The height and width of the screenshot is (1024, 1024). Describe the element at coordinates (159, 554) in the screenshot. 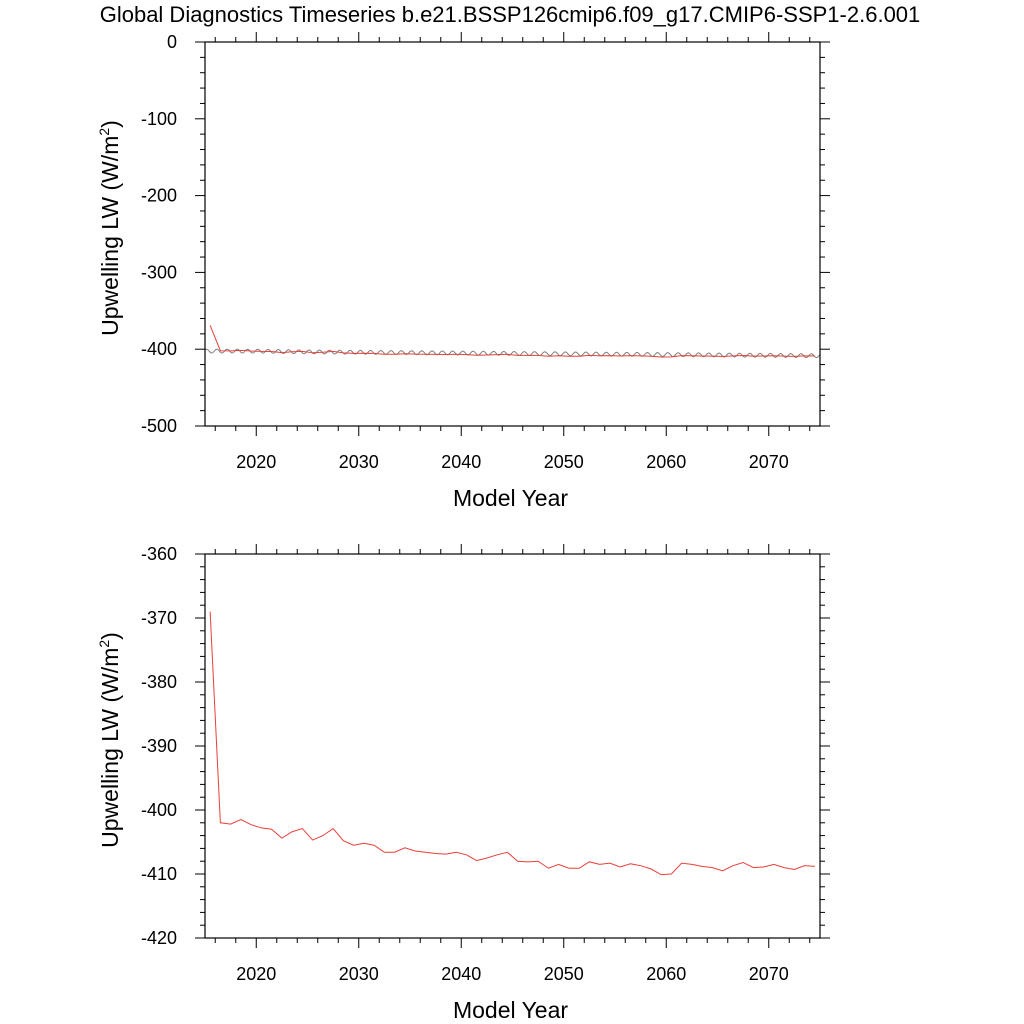

I see `y-tick-label: -360` at that location.